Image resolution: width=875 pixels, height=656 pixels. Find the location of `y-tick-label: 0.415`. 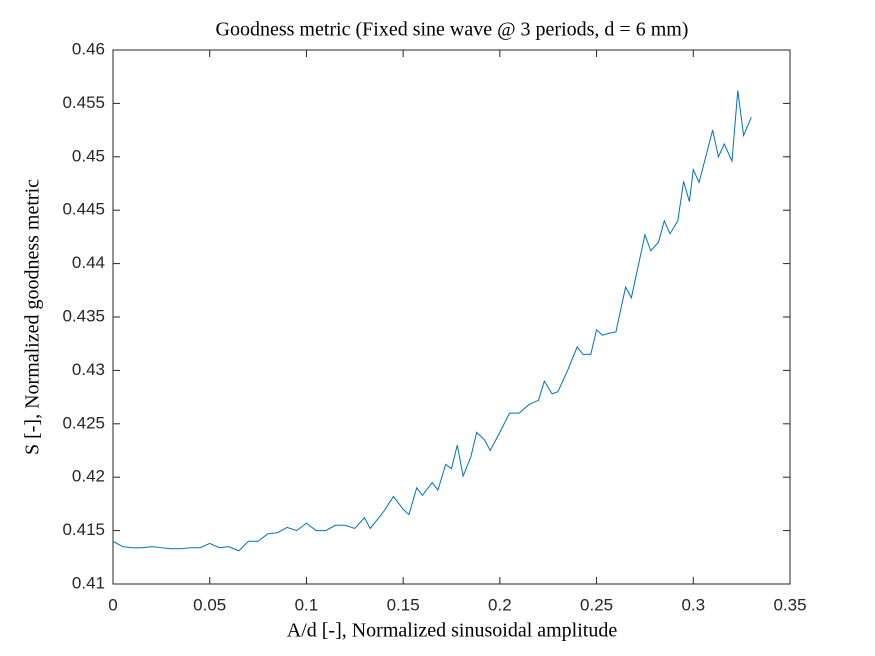

y-tick-label: 0.415 is located at coordinates (83, 529).